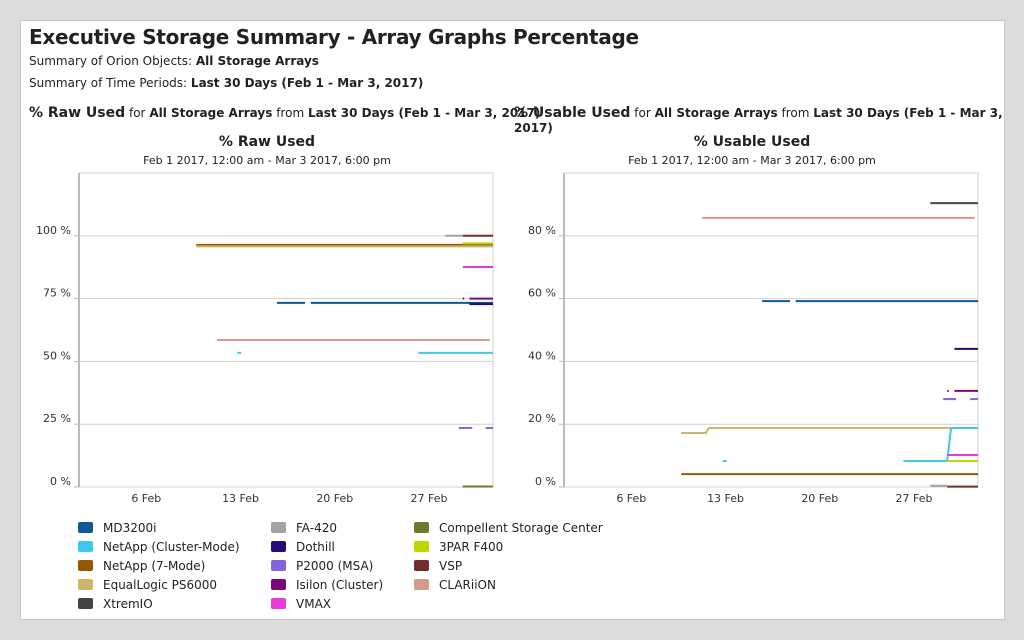  I want to click on legend-item: EqualLogic PS6000, so click(174, 584).